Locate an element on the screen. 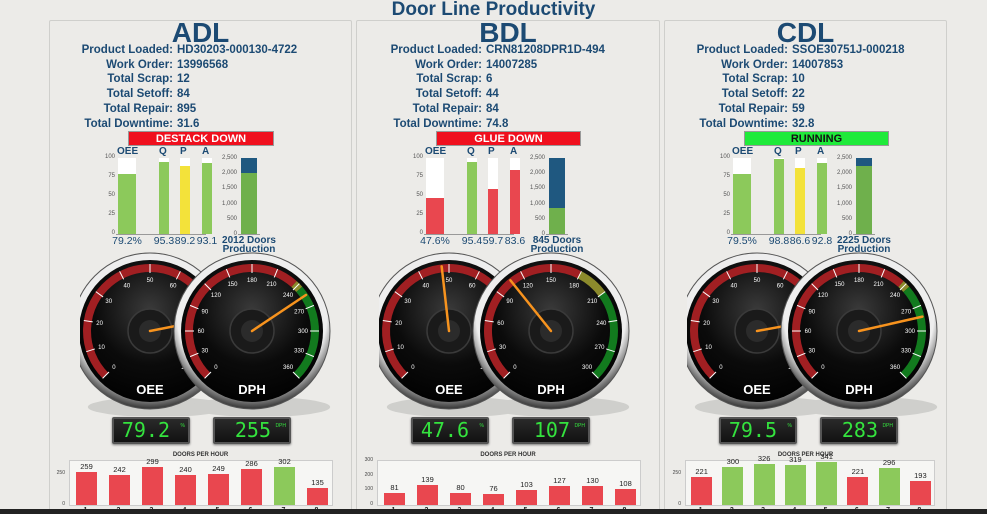  oee-digital-unit: % is located at coordinates (182, 426).